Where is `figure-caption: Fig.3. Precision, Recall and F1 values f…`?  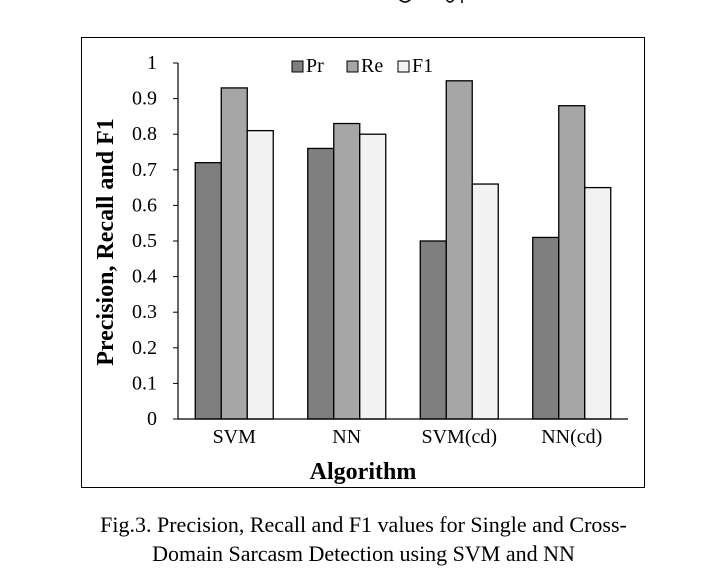
figure-caption: Fig.3. Precision, Recall and F1 values f… is located at coordinates (363, 539).